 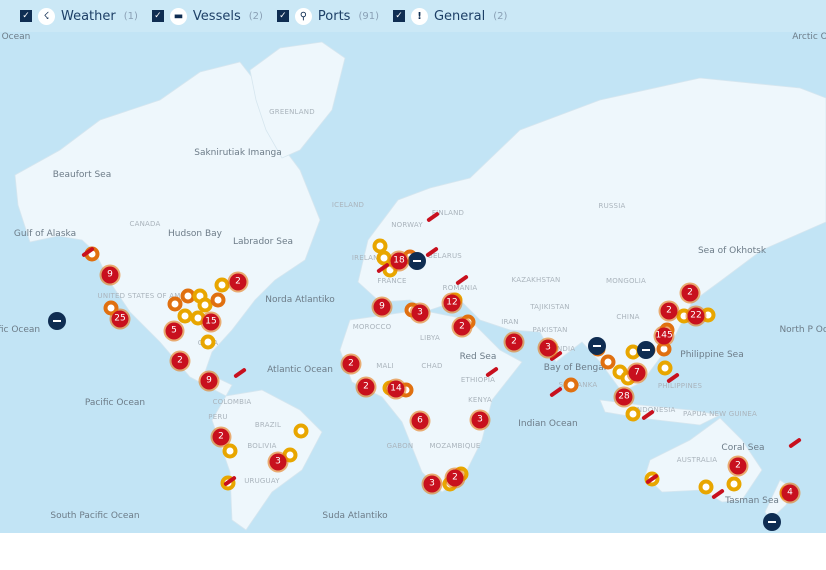 What do you see at coordinates (448, 213) in the screenshot?
I see `country-label: FINLAND` at bounding box center [448, 213].